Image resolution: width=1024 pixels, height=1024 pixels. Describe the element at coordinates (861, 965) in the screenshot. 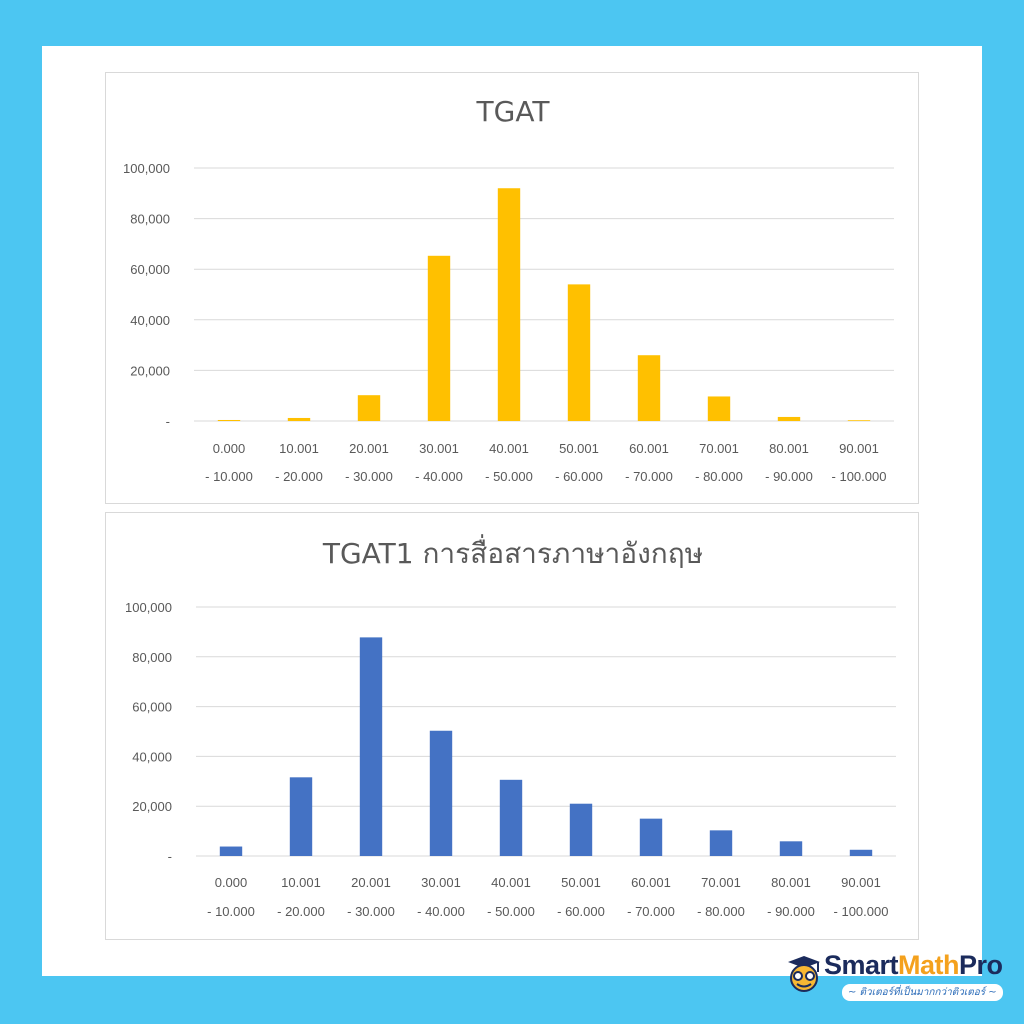

I see `logo-word-smart: Smart` at that location.